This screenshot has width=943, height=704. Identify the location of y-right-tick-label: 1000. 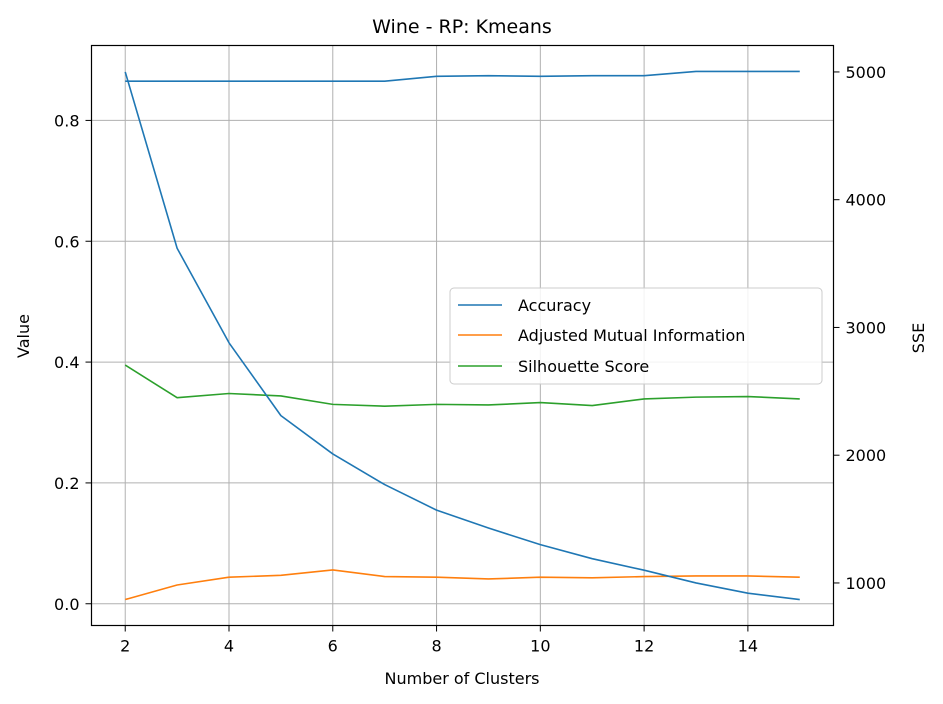
(866, 583).